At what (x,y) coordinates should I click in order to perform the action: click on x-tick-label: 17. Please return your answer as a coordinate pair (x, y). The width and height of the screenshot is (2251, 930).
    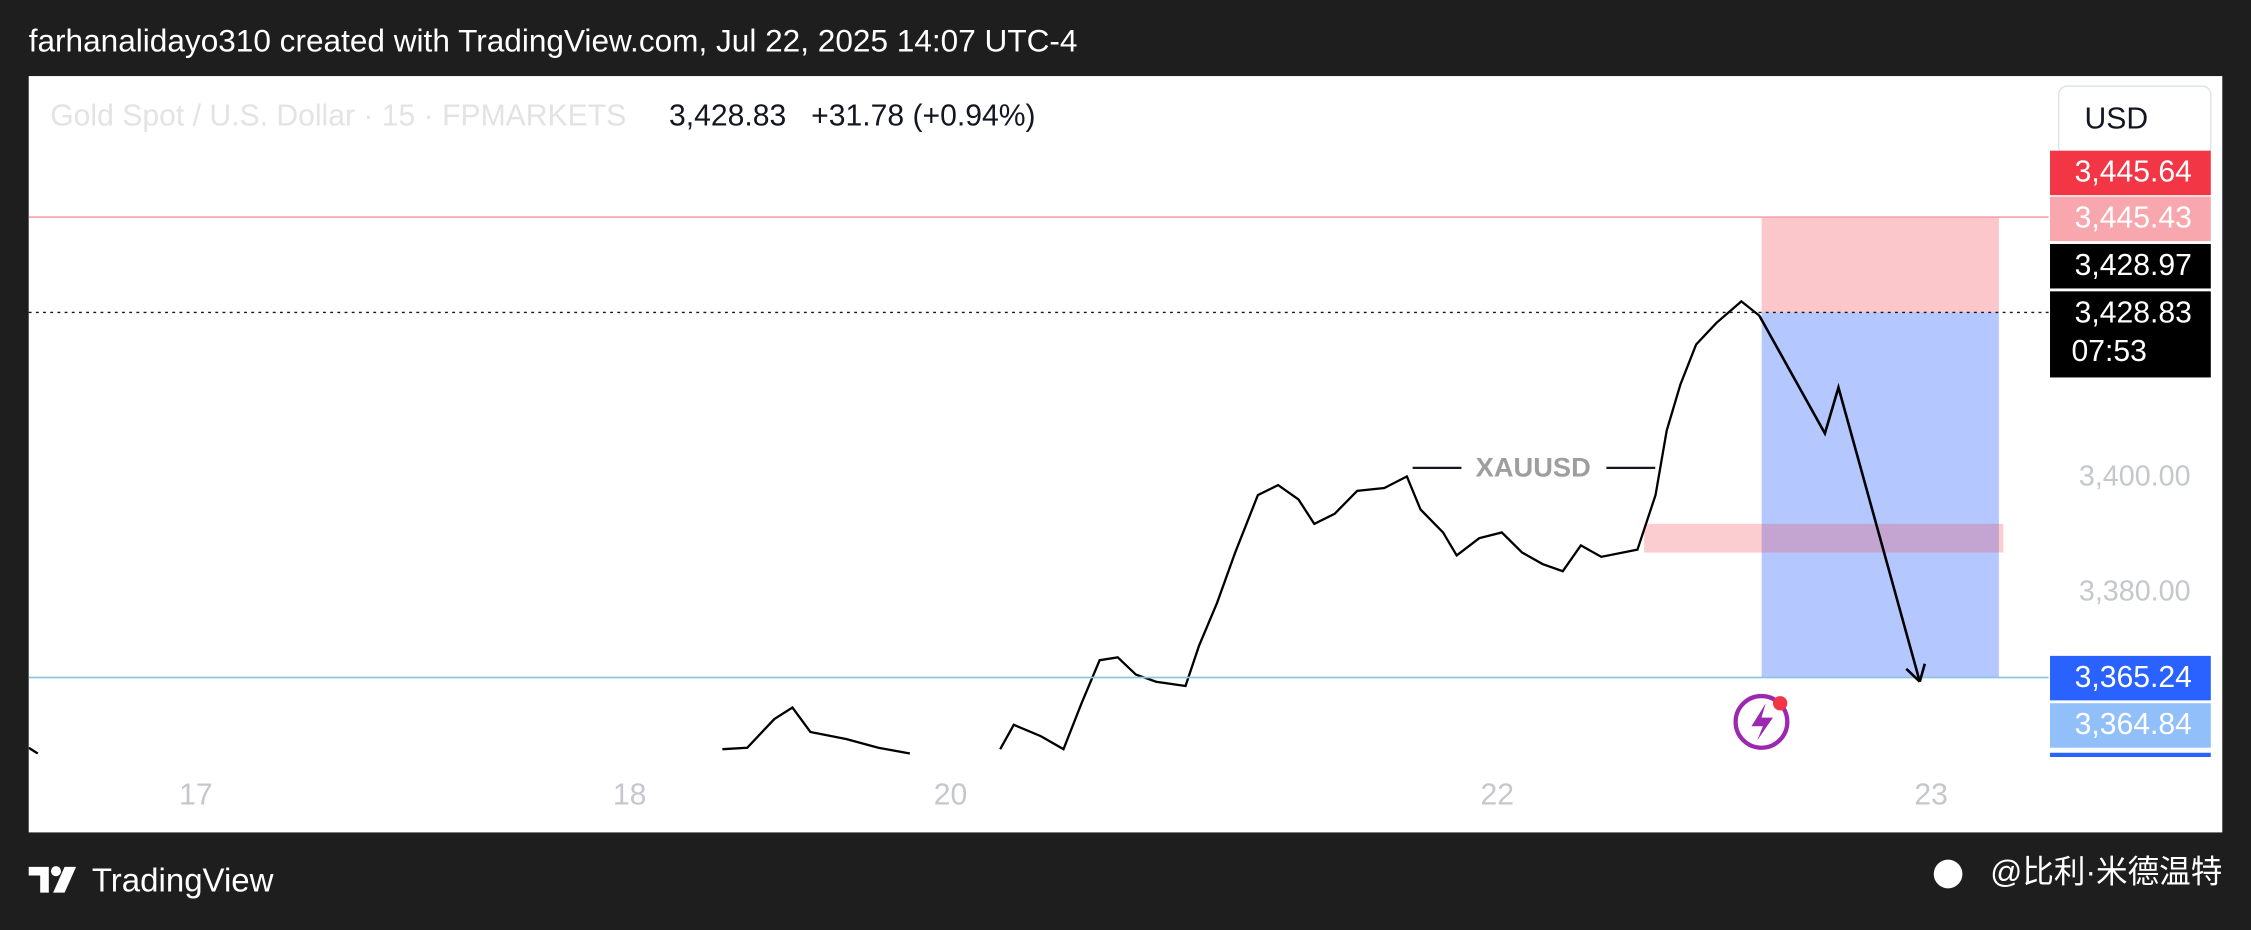
    Looking at the image, I should click on (196, 794).